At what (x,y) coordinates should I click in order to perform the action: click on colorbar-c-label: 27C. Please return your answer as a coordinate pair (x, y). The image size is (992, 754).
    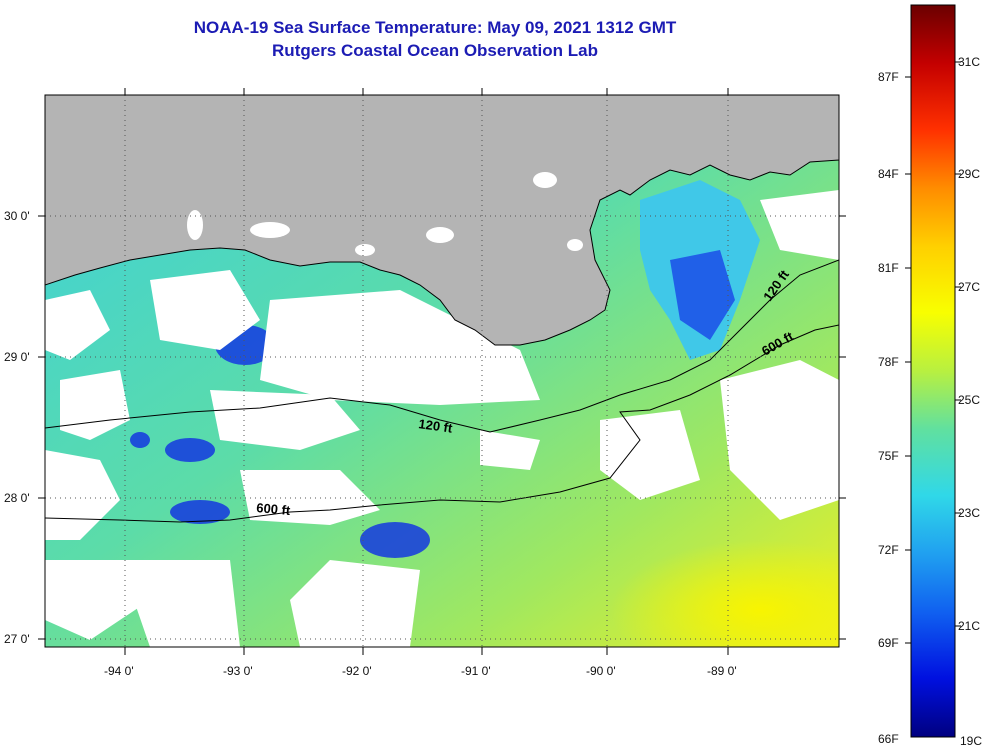
    Looking at the image, I should click on (969, 287).